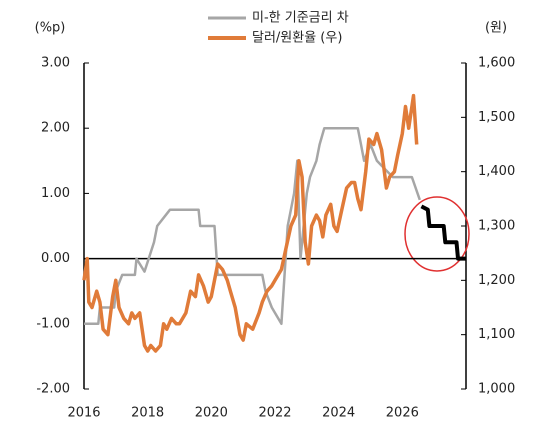 The image size is (546, 440). I want to click on y-tick-label: -1.00, so click(53, 323).